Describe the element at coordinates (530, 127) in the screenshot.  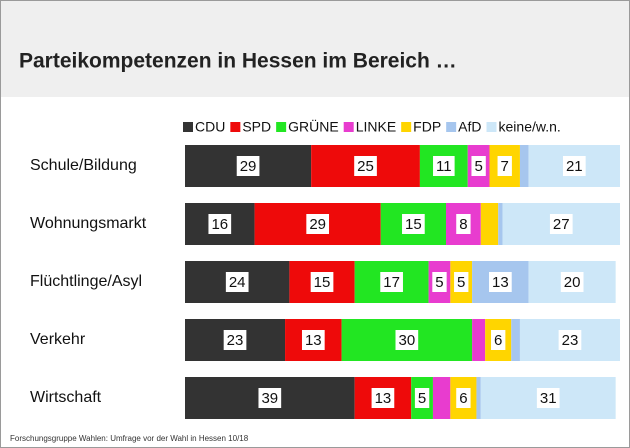
I see `legend-label: keine/w.n.` at that location.